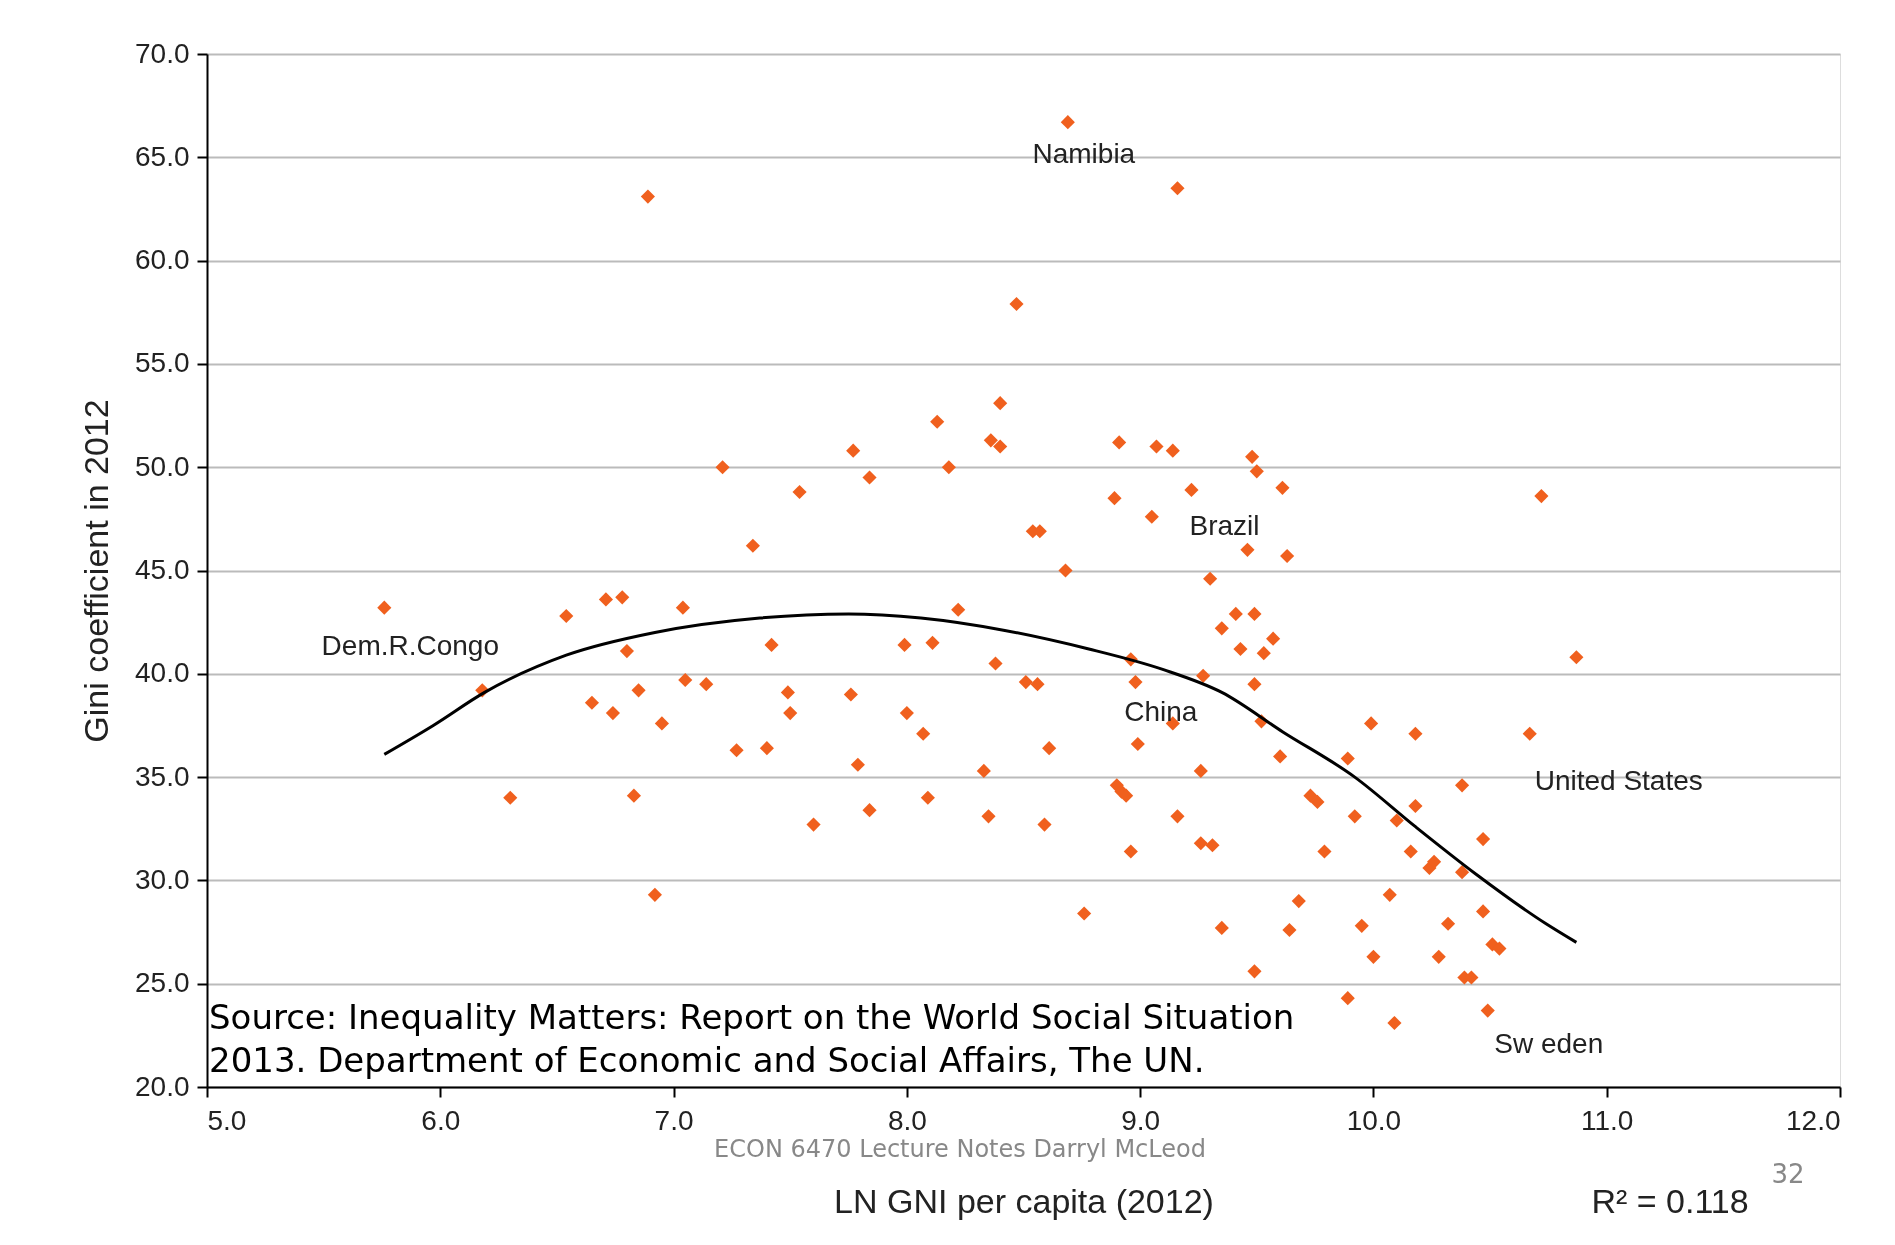 This screenshot has height=1245, width=1895. Describe the element at coordinates (907, 1120) in the screenshot. I see `x-tick-label: 8.0` at that location.